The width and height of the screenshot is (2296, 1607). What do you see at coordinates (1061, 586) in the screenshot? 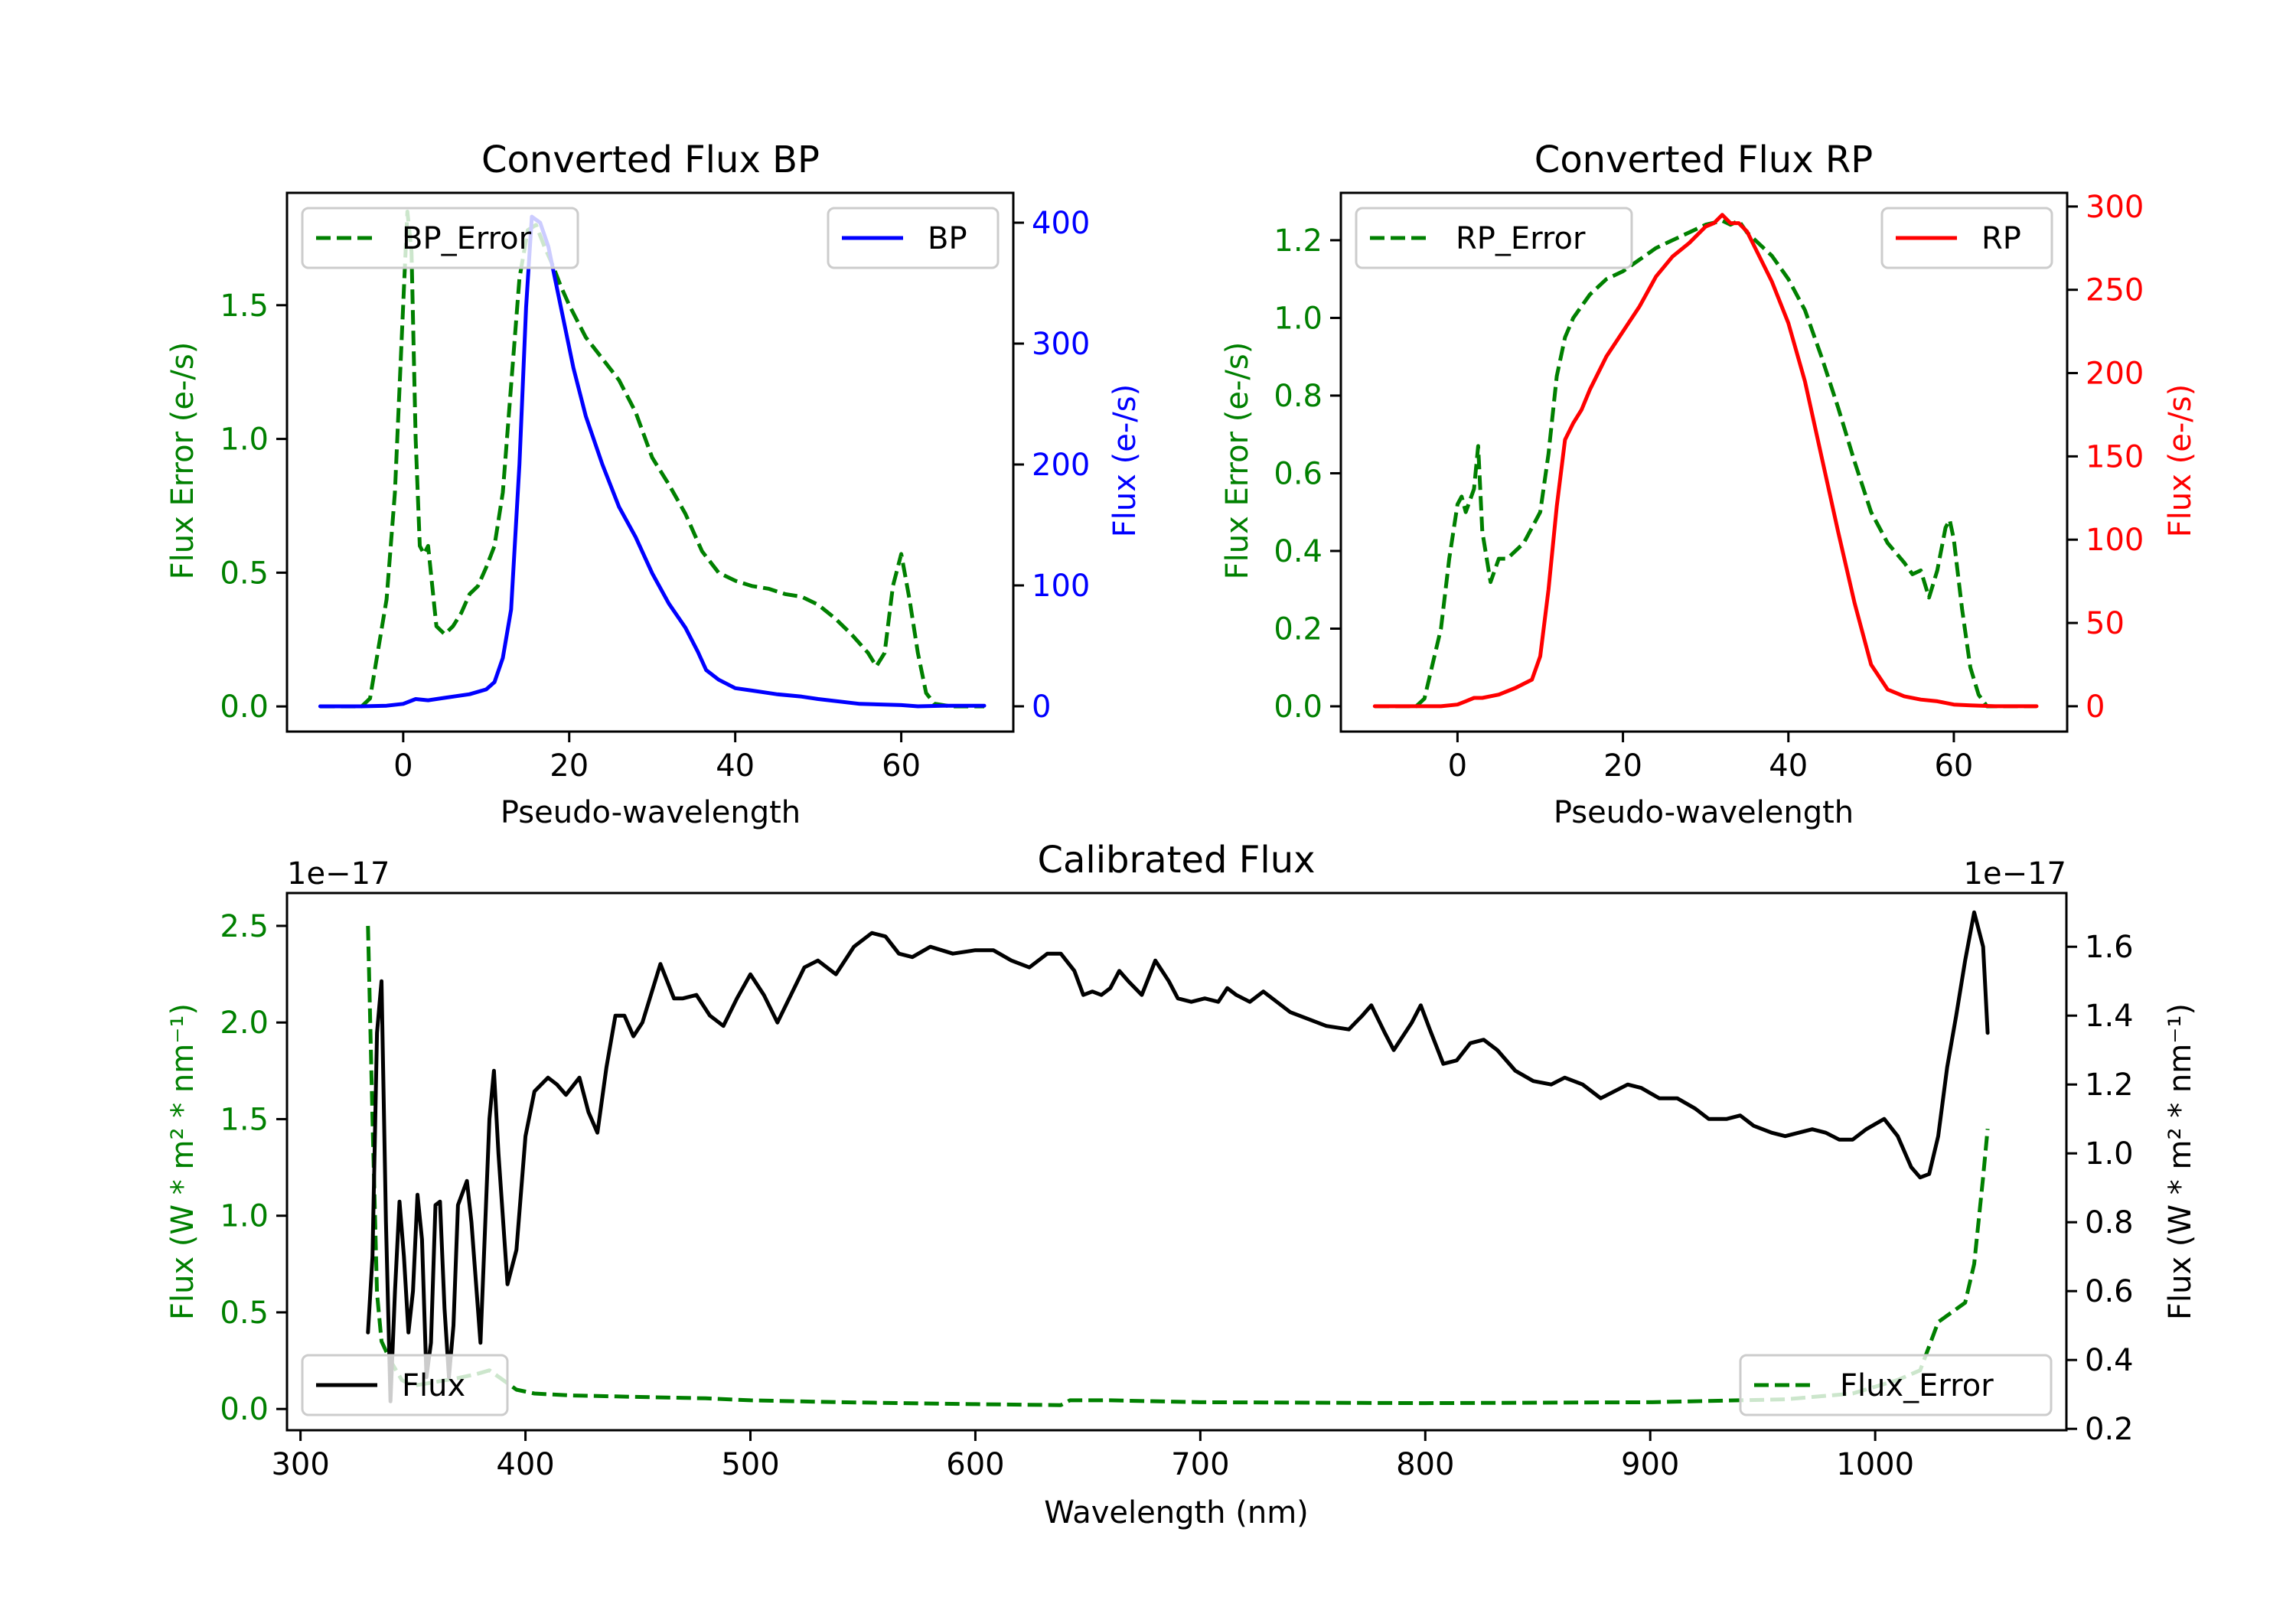
I see `y-tick-label-right: 100` at bounding box center [1061, 586].